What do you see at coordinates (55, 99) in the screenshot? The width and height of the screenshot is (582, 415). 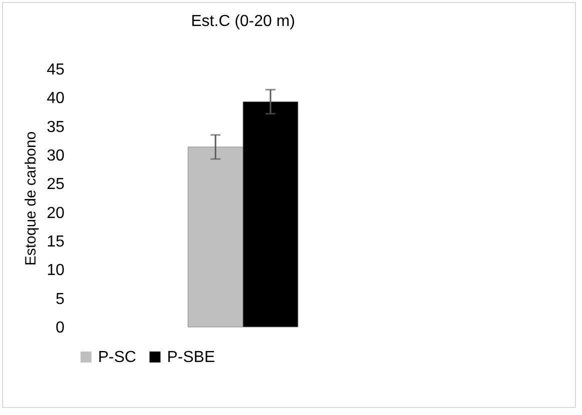 I see `y-tick-label: 40` at bounding box center [55, 99].